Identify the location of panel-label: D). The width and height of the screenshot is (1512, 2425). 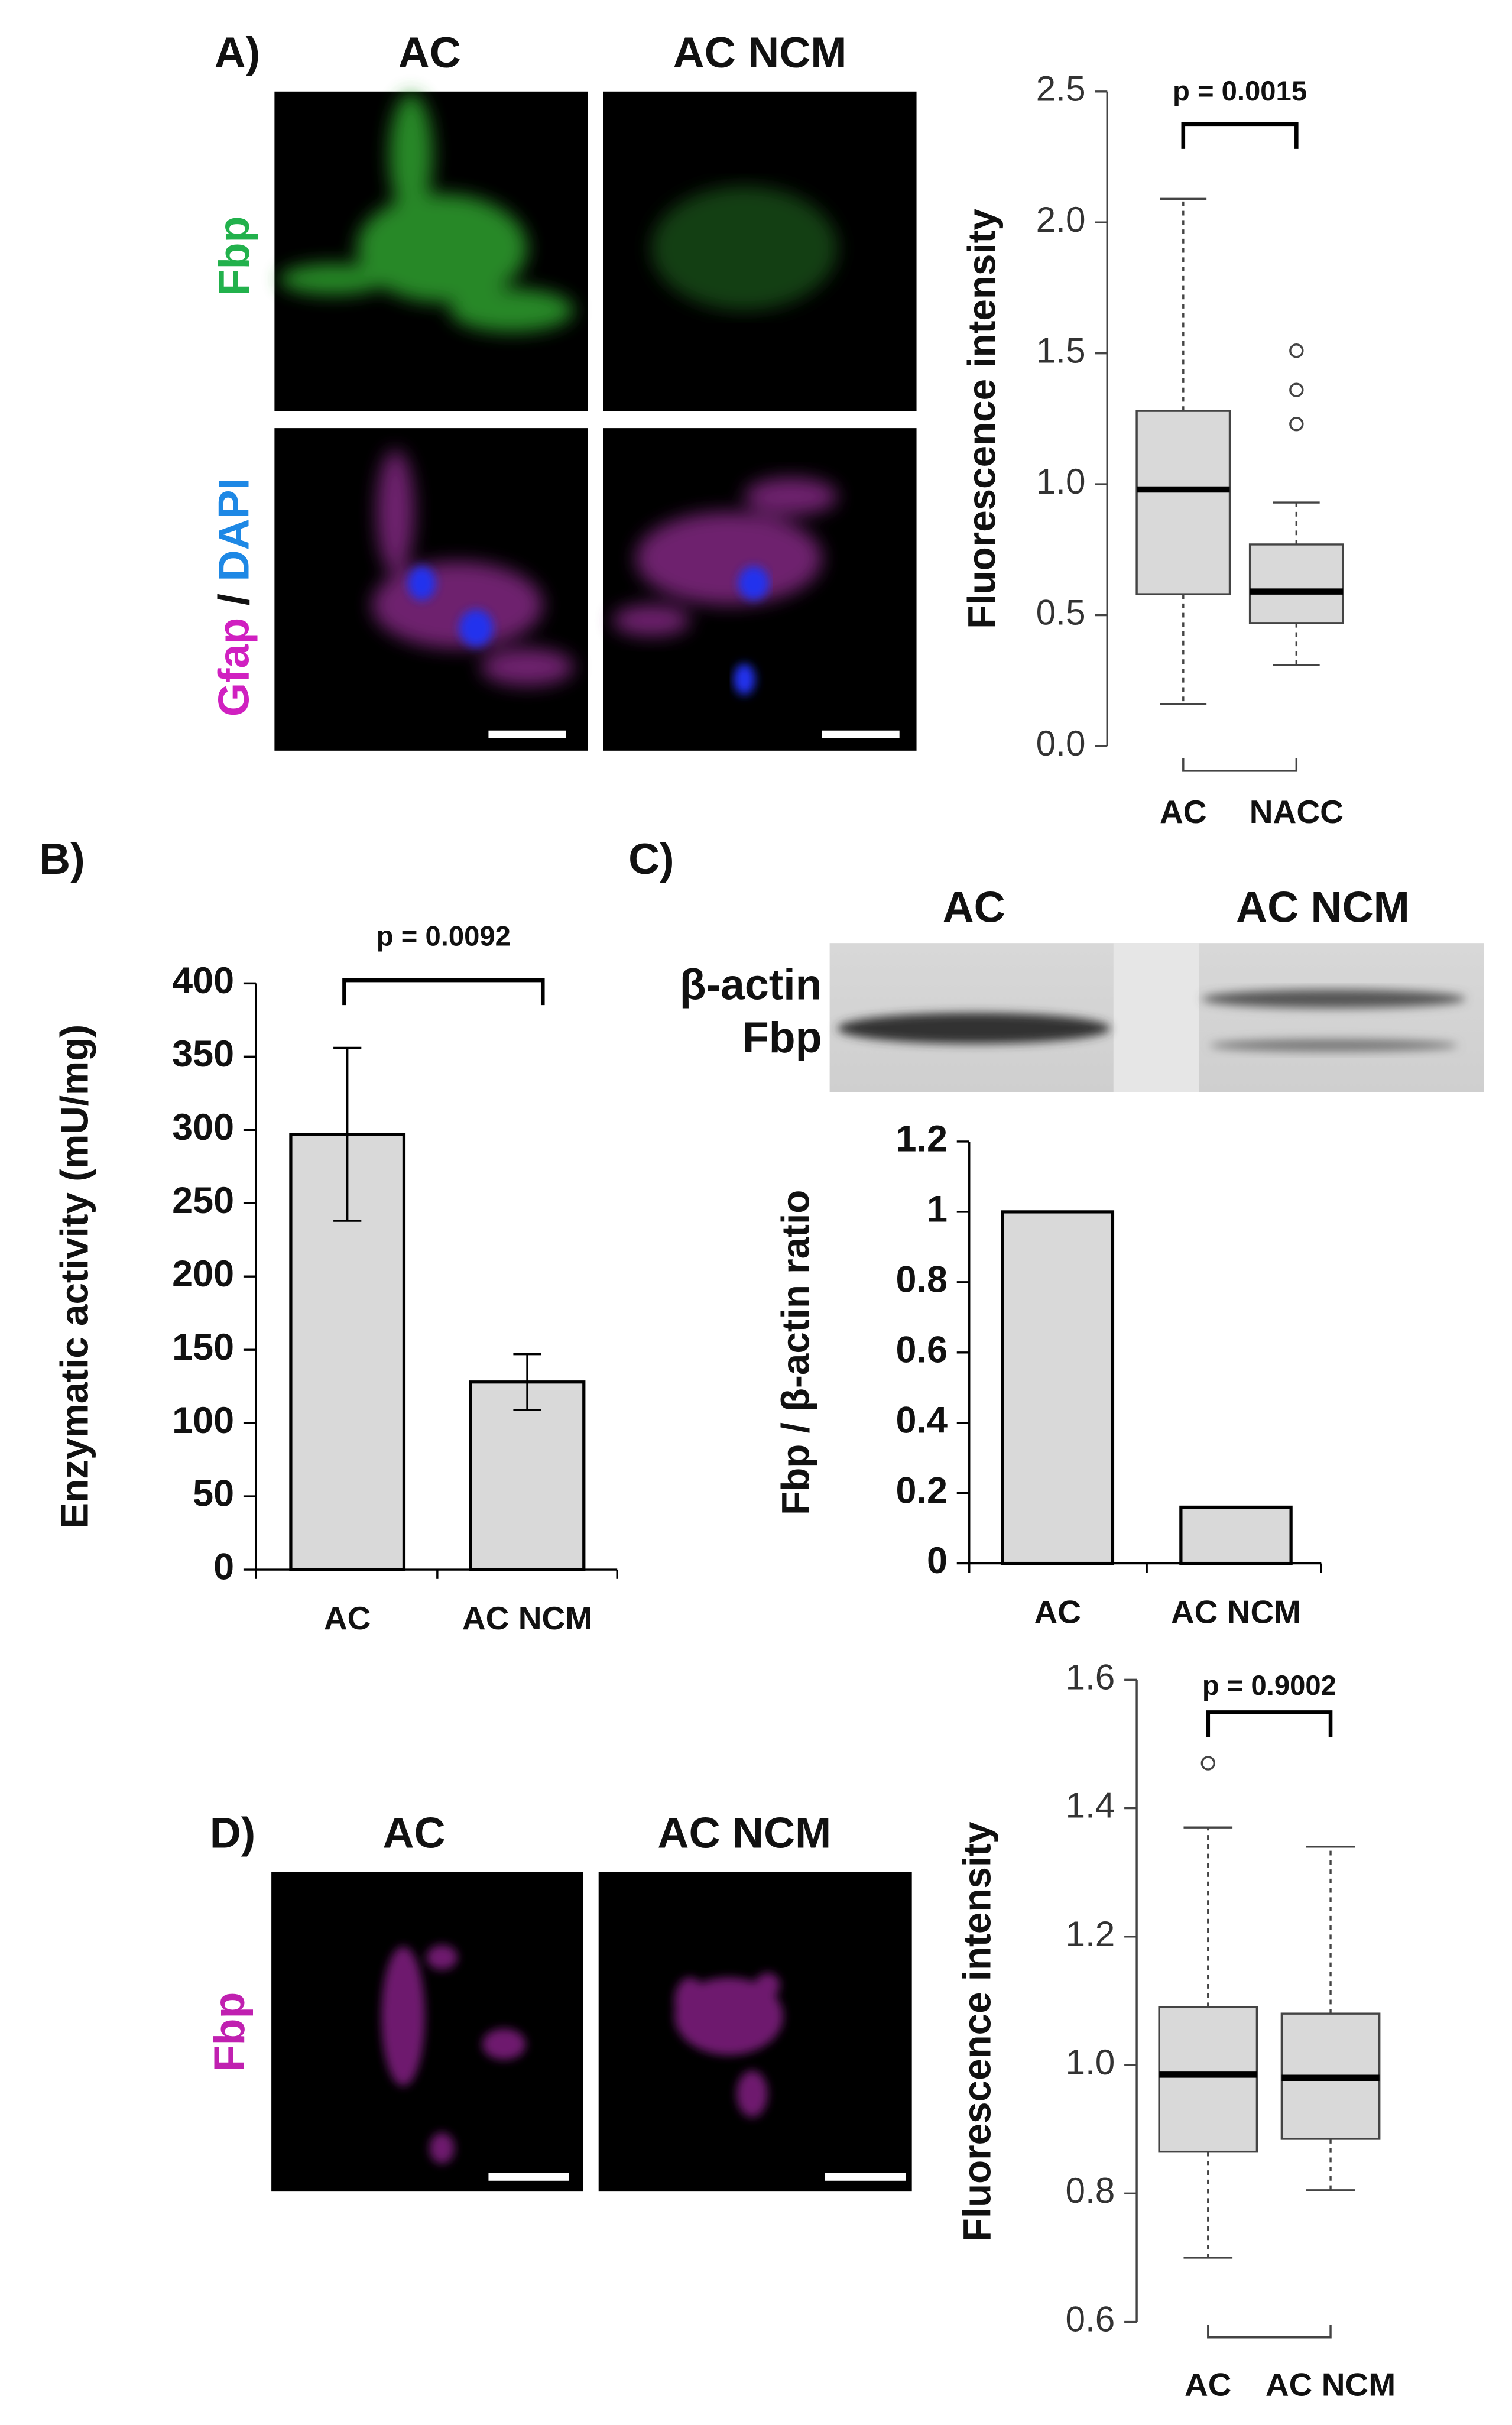
(233, 1832).